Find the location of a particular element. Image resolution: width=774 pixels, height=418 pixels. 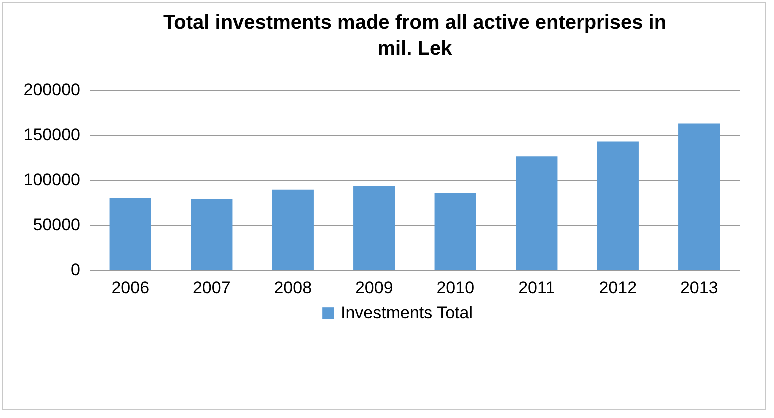

y-tick-label: 0 is located at coordinates (75, 270).